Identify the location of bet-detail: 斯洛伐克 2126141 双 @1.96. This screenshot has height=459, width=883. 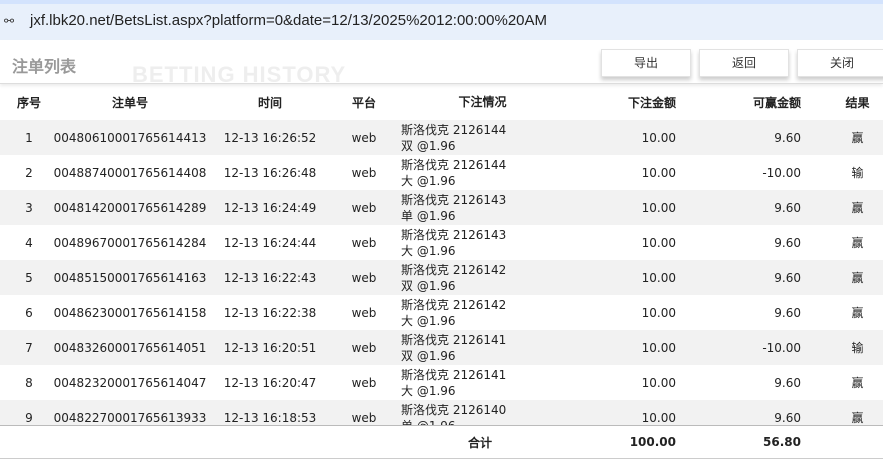
(486, 347).